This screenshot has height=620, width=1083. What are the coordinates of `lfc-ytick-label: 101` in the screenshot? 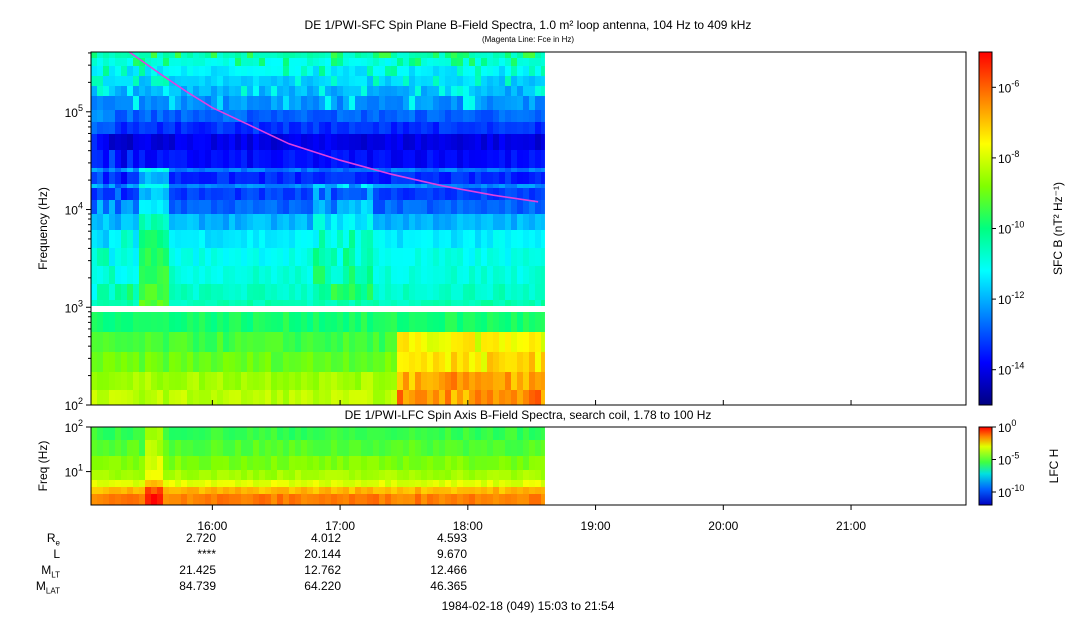 It's located at (74, 471).